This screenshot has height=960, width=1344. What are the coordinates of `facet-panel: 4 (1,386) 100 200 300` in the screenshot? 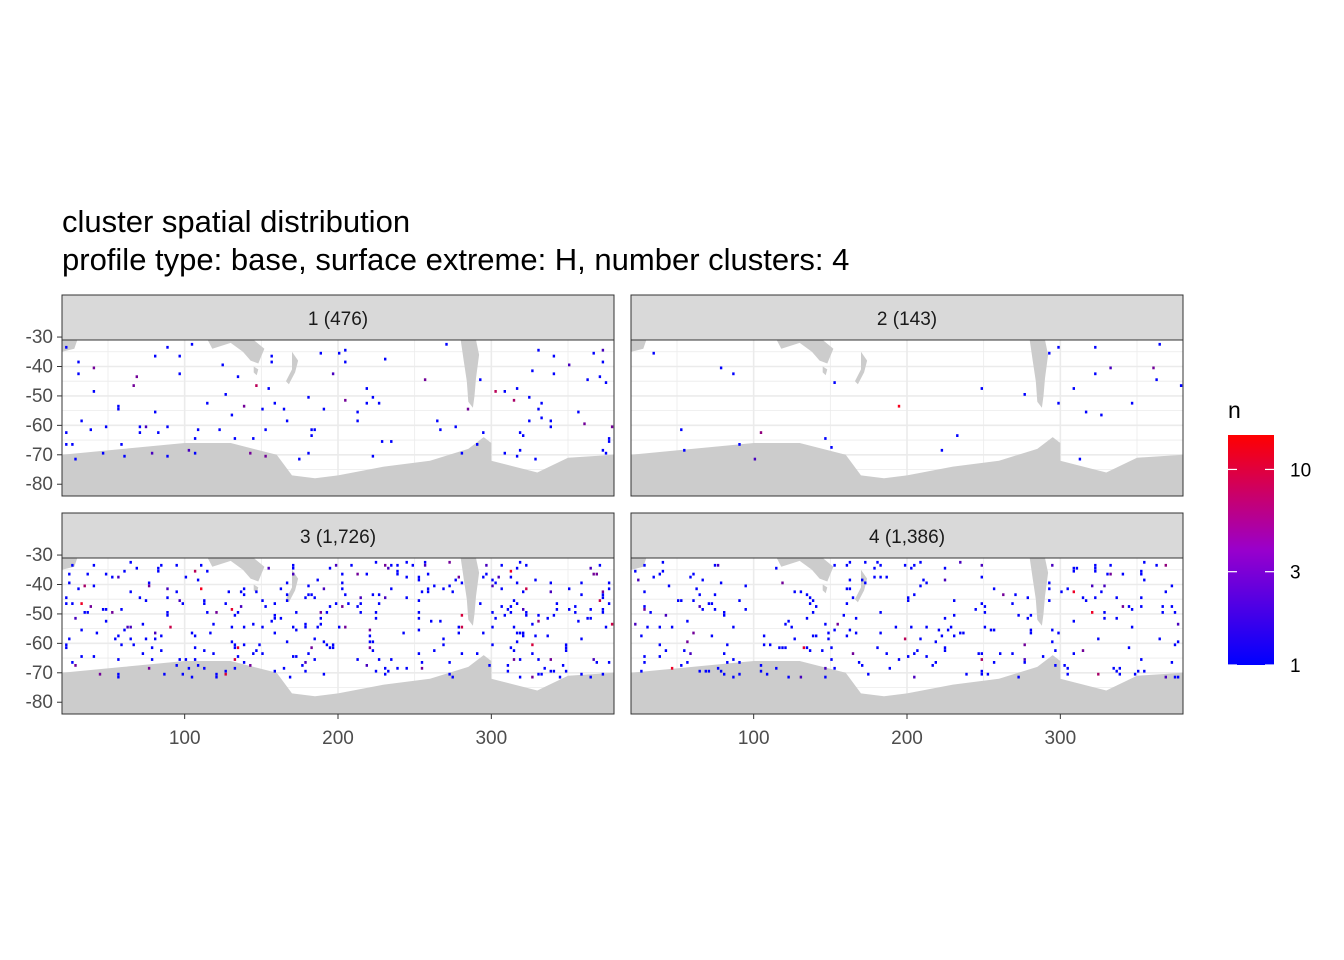 It's located at (907, 630).